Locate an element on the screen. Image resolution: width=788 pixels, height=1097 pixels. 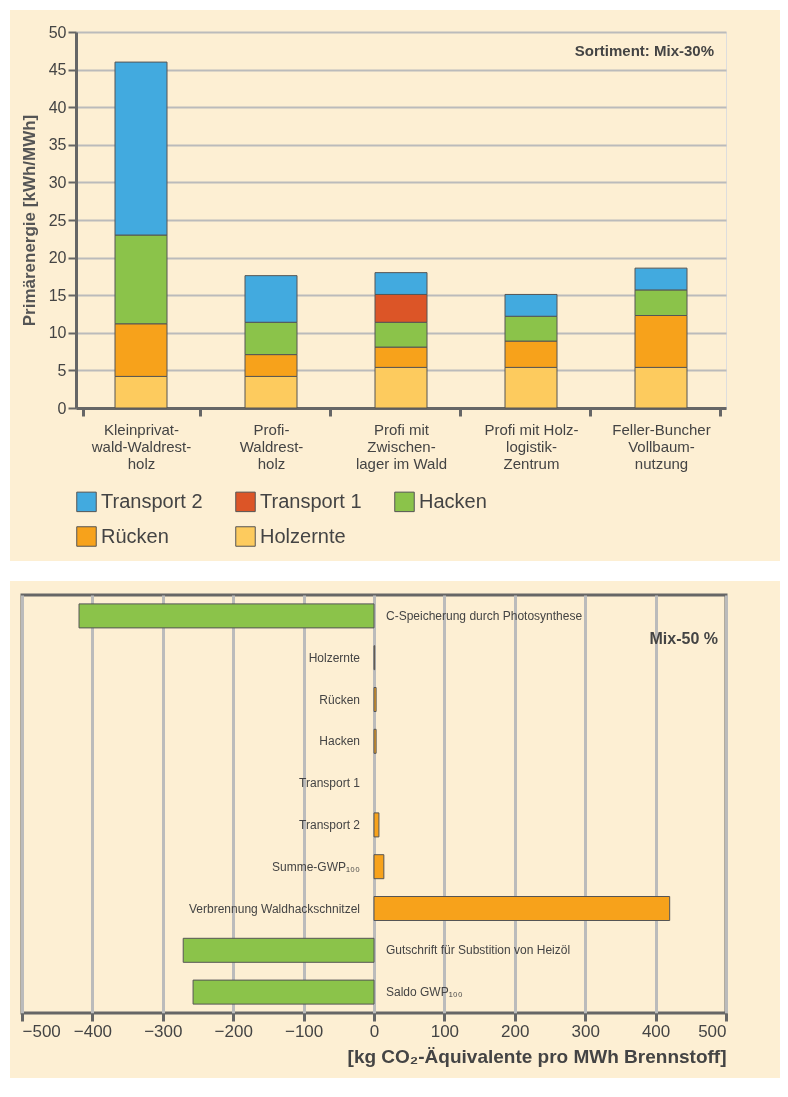
x-tick-label: −300 is located at coordinates (163, 1031).